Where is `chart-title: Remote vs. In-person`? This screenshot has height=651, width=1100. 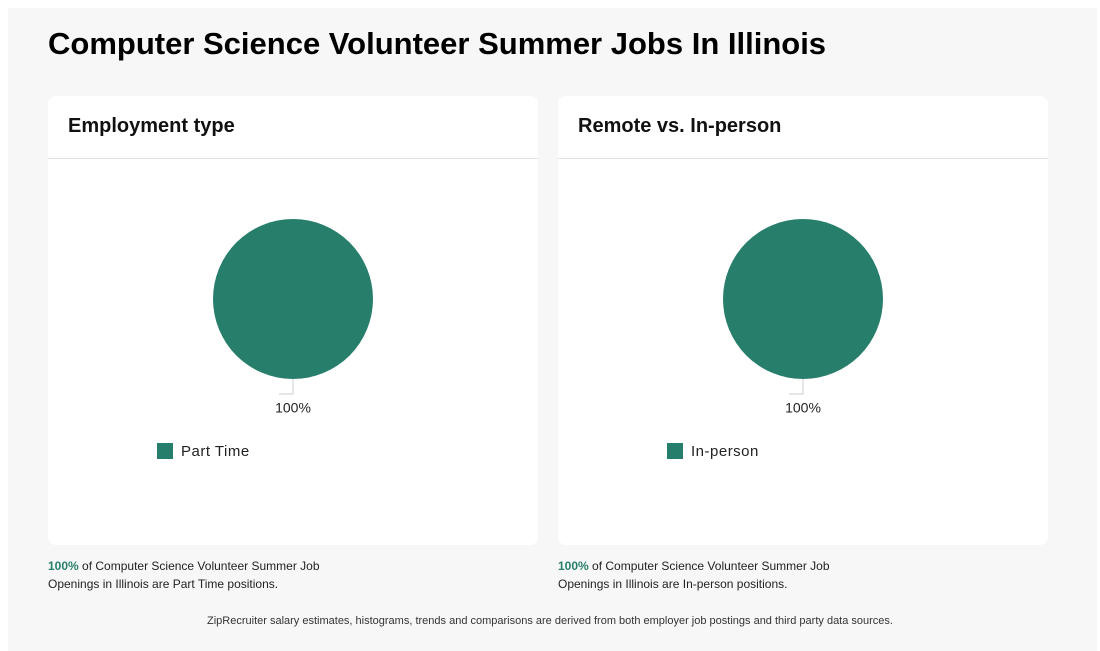 chart-title: Remote vs. In-person is located at coordinates (680, 126).